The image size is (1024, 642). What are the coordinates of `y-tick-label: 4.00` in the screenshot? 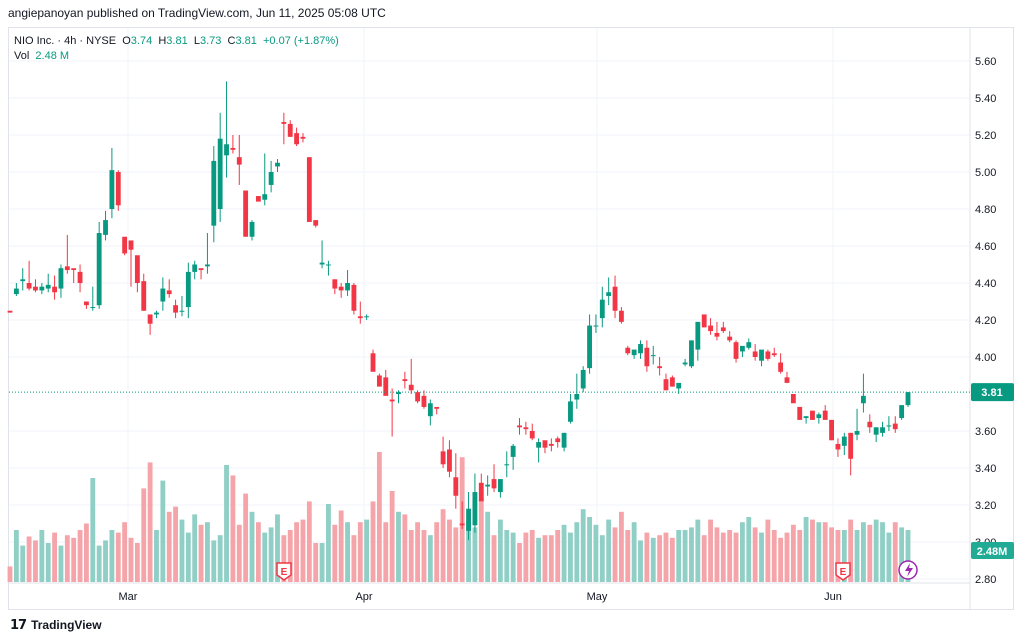 It's located at (985, 358).